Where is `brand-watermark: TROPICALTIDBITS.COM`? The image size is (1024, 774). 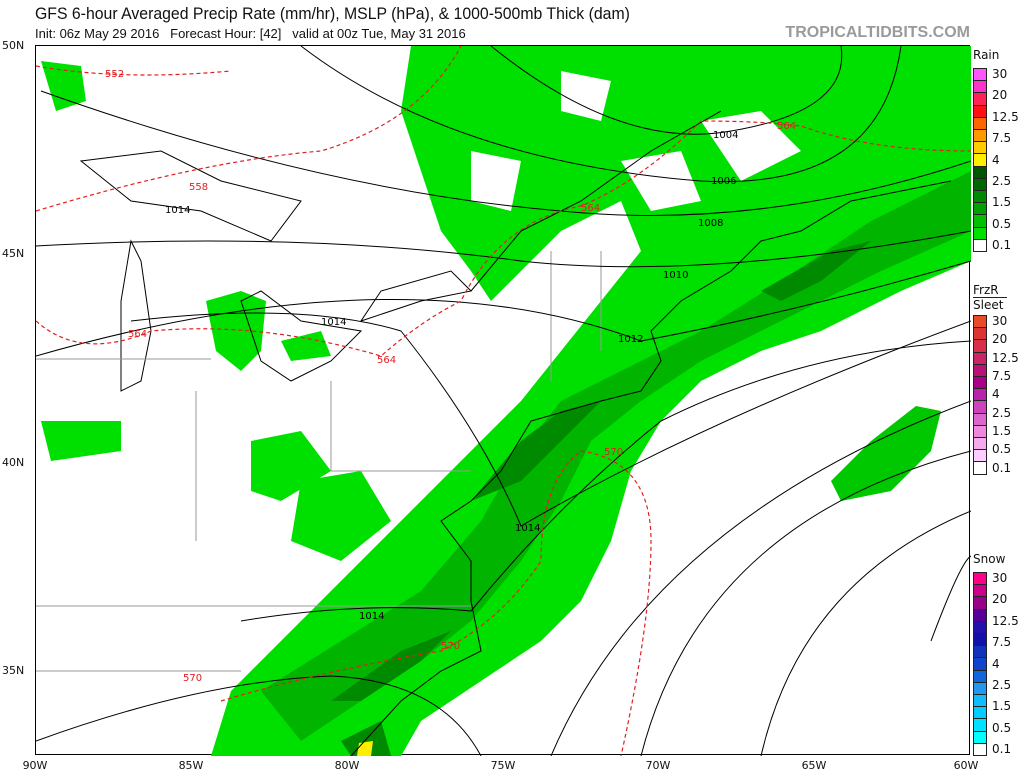 brand-watermark: TROPICALTIDBITS.COM is located at coordinates (877, 32).